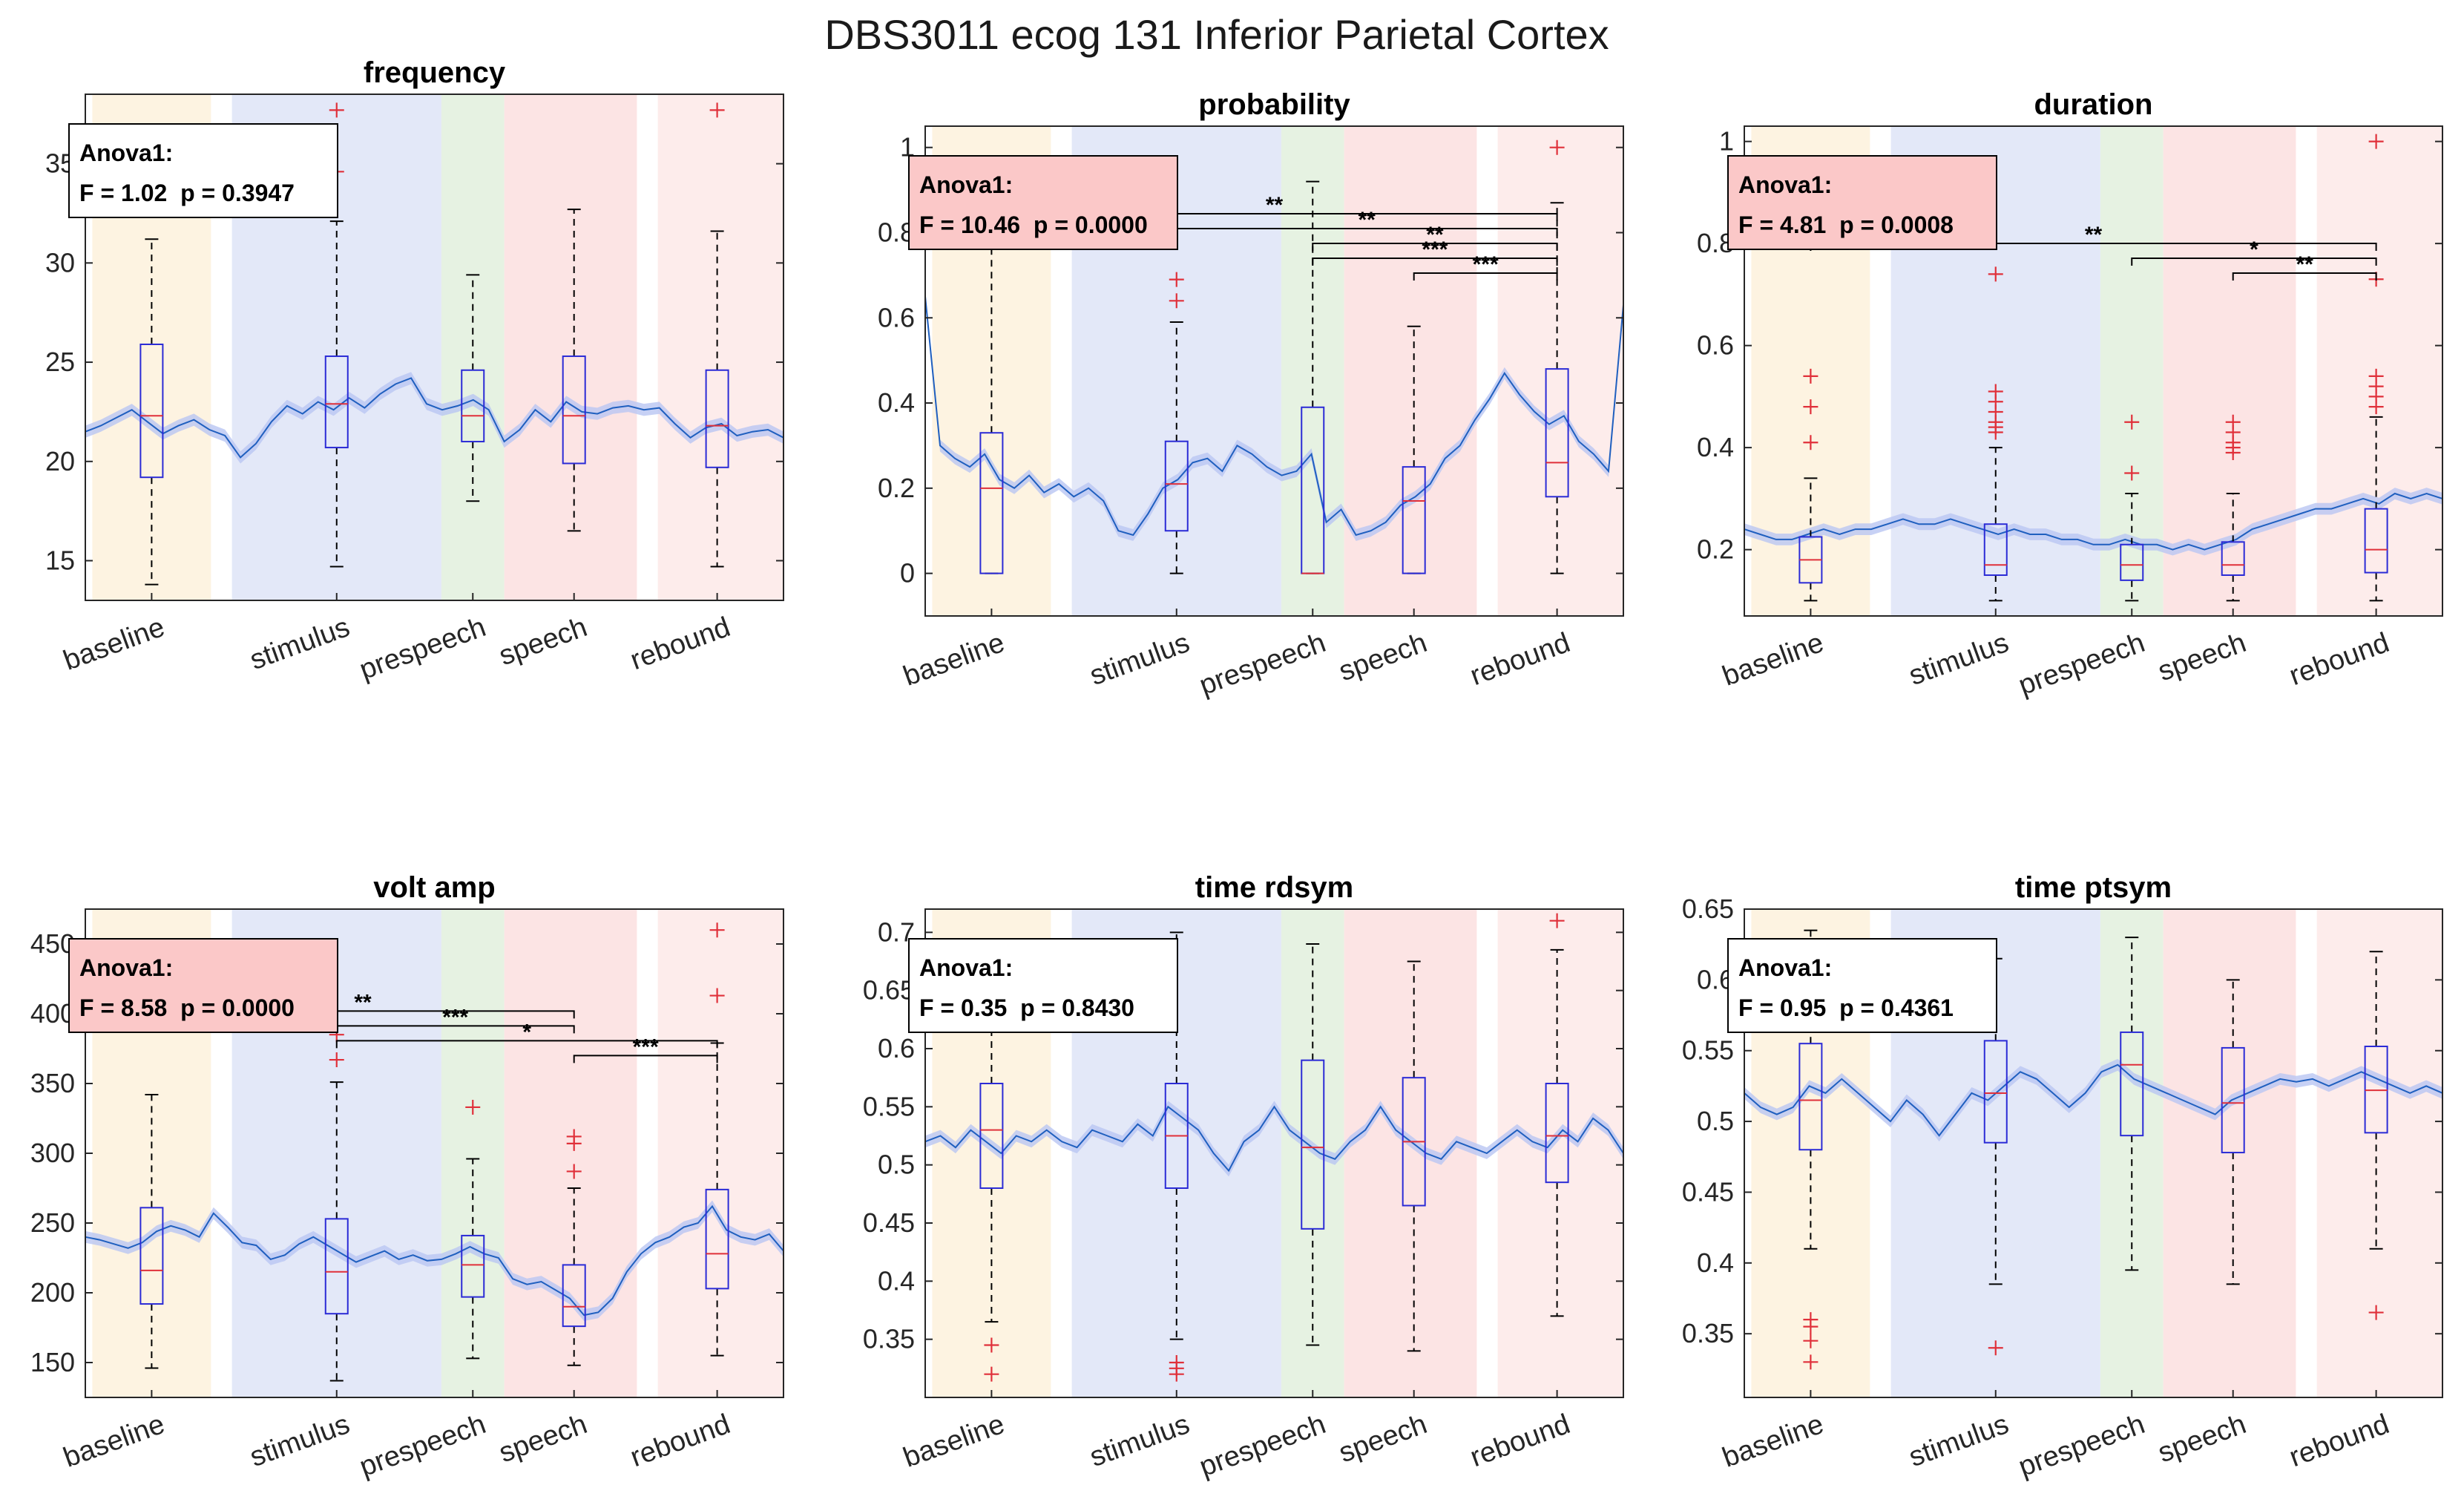 This screenshot has width=2464, height=1508. What do you see at coordinates (896, 402) in the screenshot?
I see `y-tick-label: 0.4` at bounding box center [896, 402].